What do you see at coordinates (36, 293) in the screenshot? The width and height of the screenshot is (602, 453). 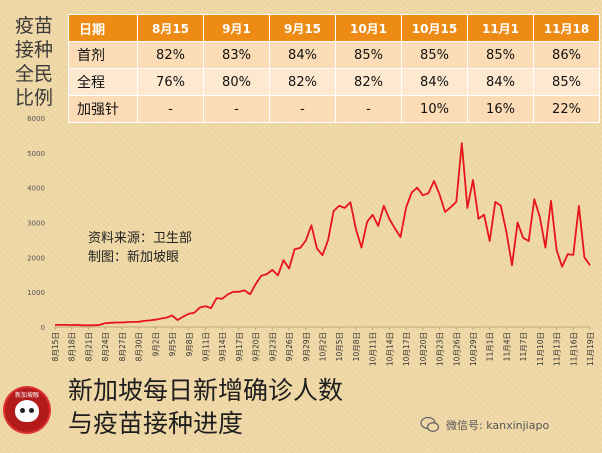 I see `y-tick-label: 1000` at bounding box center [36, 293].